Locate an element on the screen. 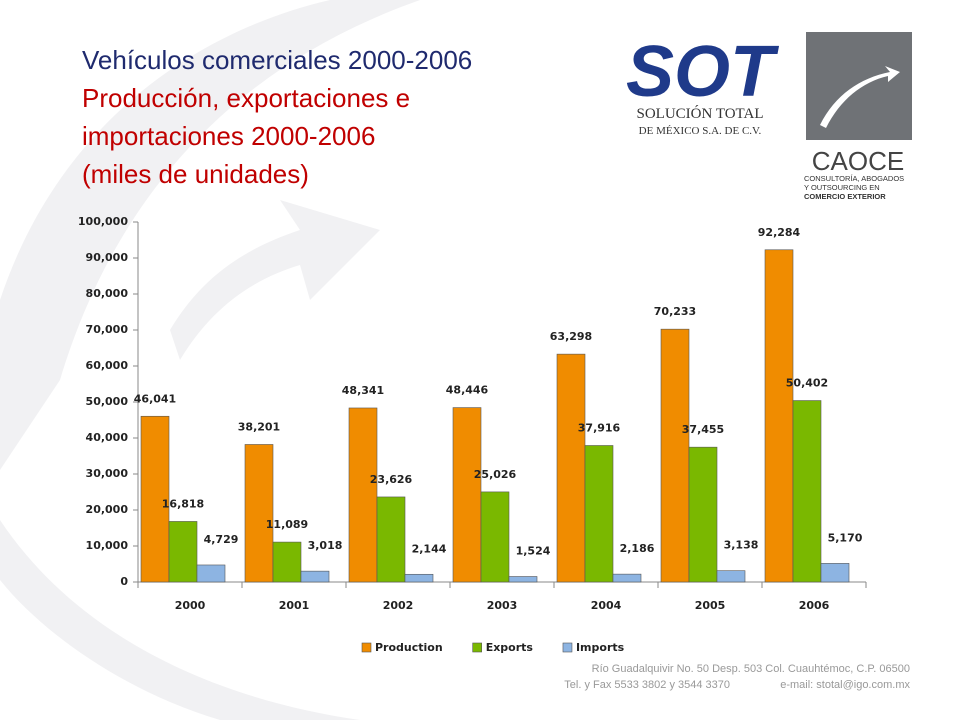 The width and height of the screenshot is (960, 720). logo-text: Y OUTSOURCING EN is located at coordinates (842, 187).